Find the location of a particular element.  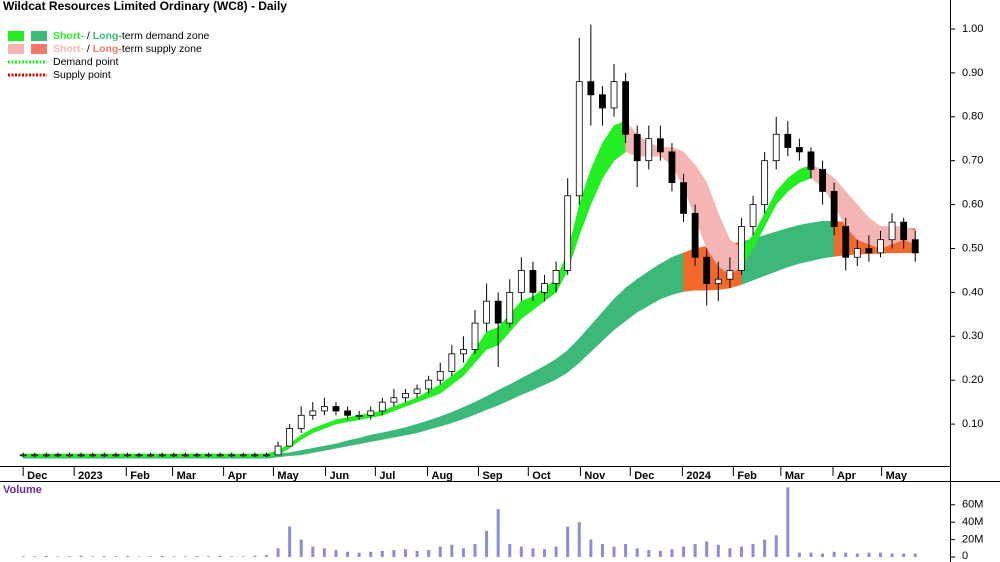

x-tick-label: 2023 is located at coordinates (90, 476).